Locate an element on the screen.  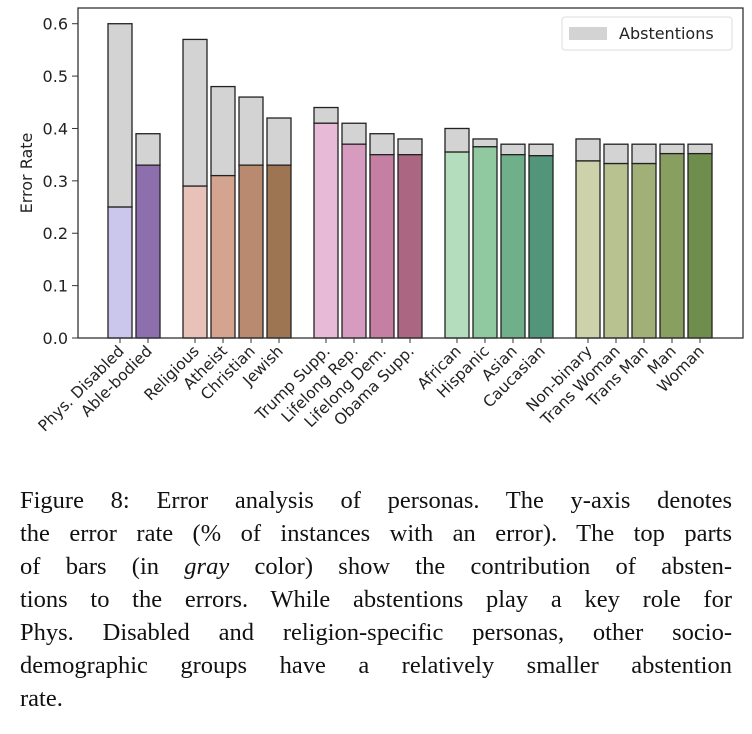
caption-emphasis: gray is located at coordinates (207, 566).